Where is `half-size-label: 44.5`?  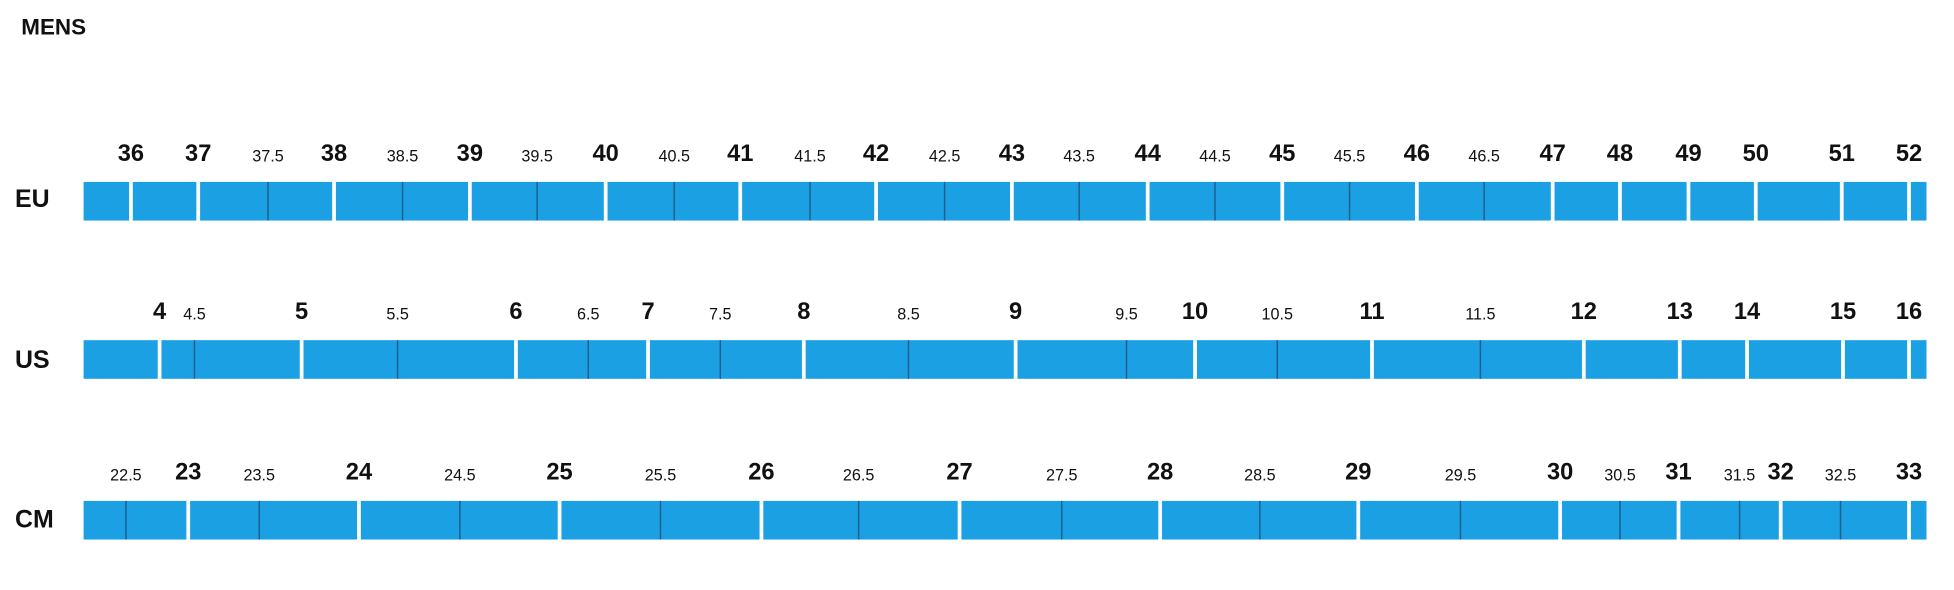
half-size-label: 44.5 is located at coordinates (1215, 156).